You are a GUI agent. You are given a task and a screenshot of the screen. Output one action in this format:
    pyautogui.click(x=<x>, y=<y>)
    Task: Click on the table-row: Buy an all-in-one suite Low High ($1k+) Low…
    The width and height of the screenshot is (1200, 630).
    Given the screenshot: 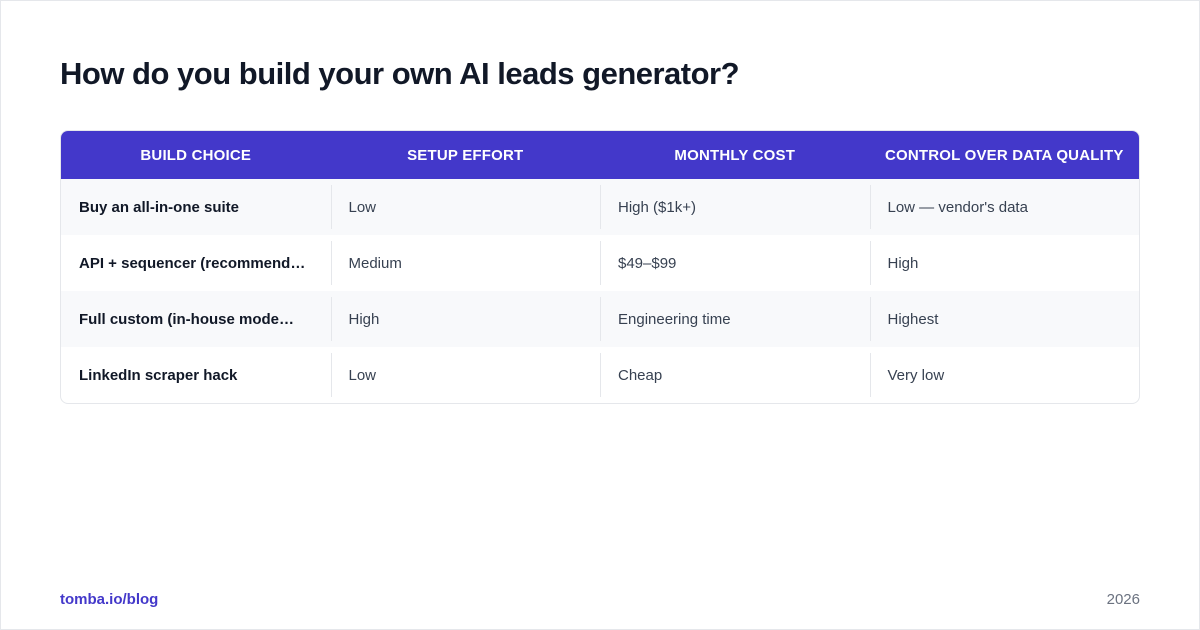 What is the action you would take?
    pyautogui.click(x=600, y=207)
    